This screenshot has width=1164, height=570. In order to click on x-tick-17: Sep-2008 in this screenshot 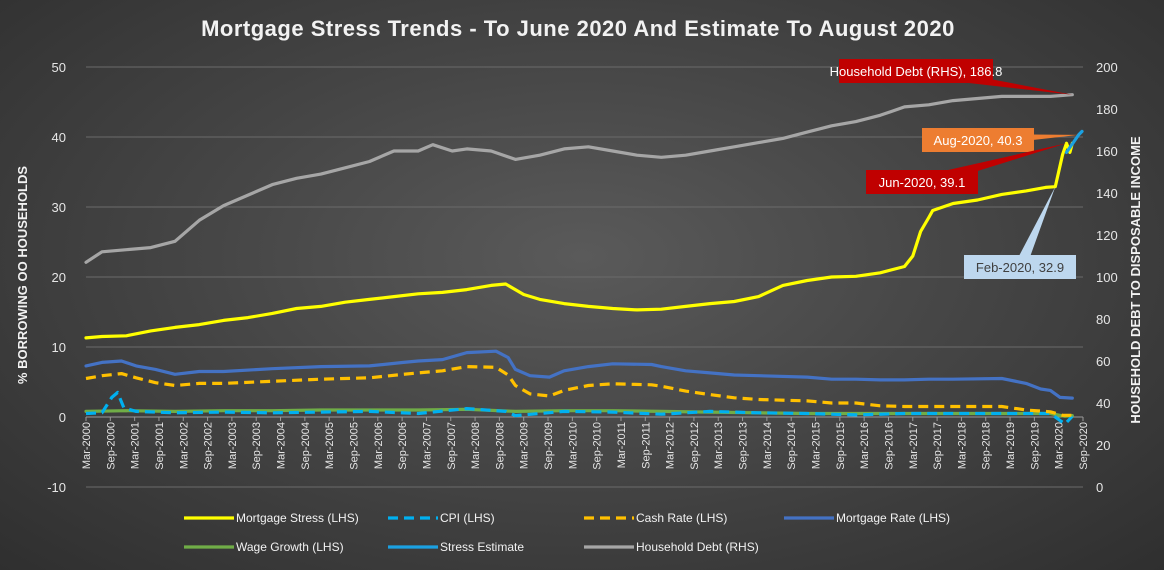, I will do `click(500, 446)`.